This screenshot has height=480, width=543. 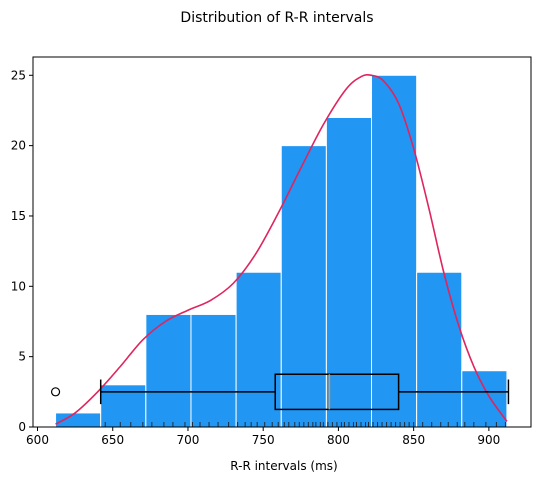 I want to click on y-tick-label: 0, so click(x=22, y=427).